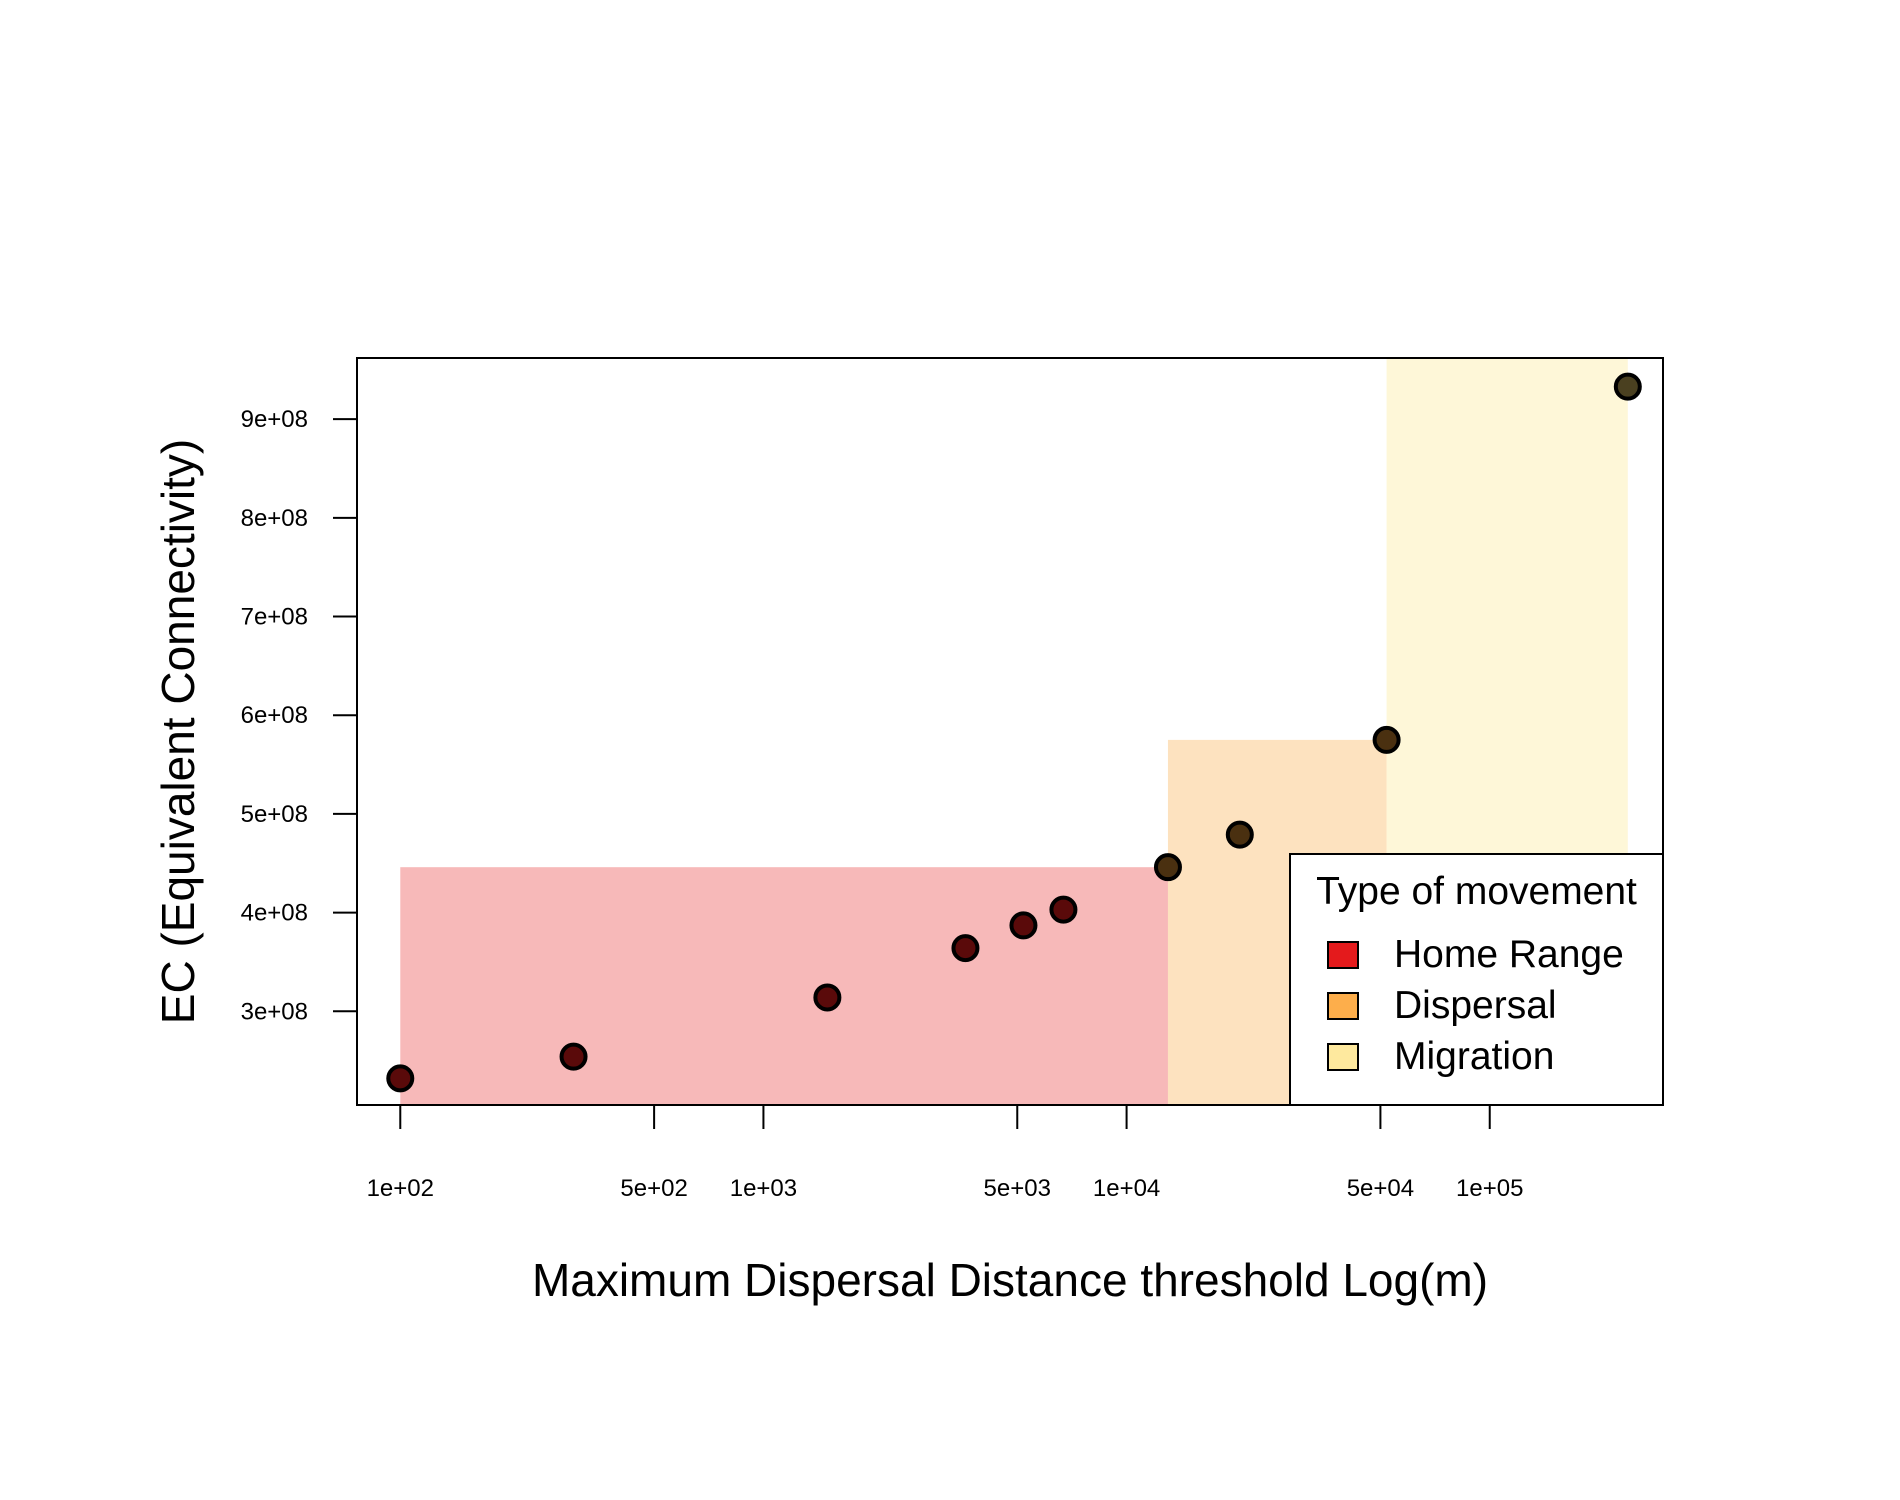  What do you see at coordinates (1380, 1188) in the screenshot?
I see `x-tick-label: 5e+04` at bounding box center [1380, 1188].